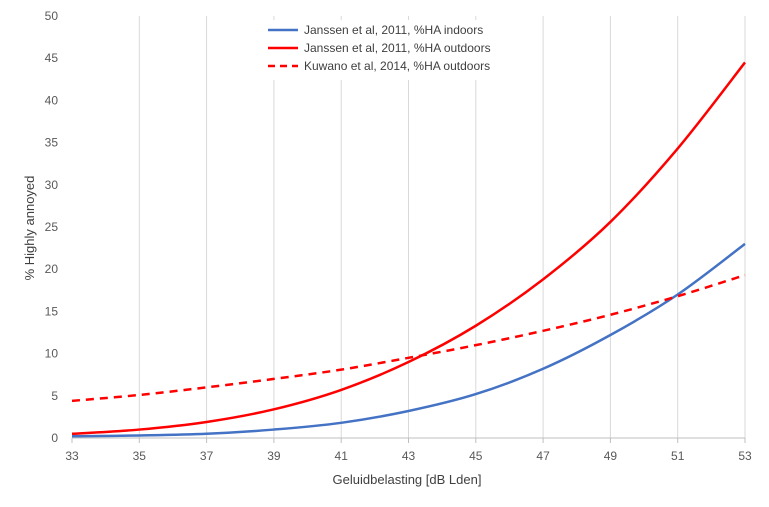 The width and height of the screenshot is (769, 507). I want to click on y-axis-title: % Highly annoyed, so click(29, 228).